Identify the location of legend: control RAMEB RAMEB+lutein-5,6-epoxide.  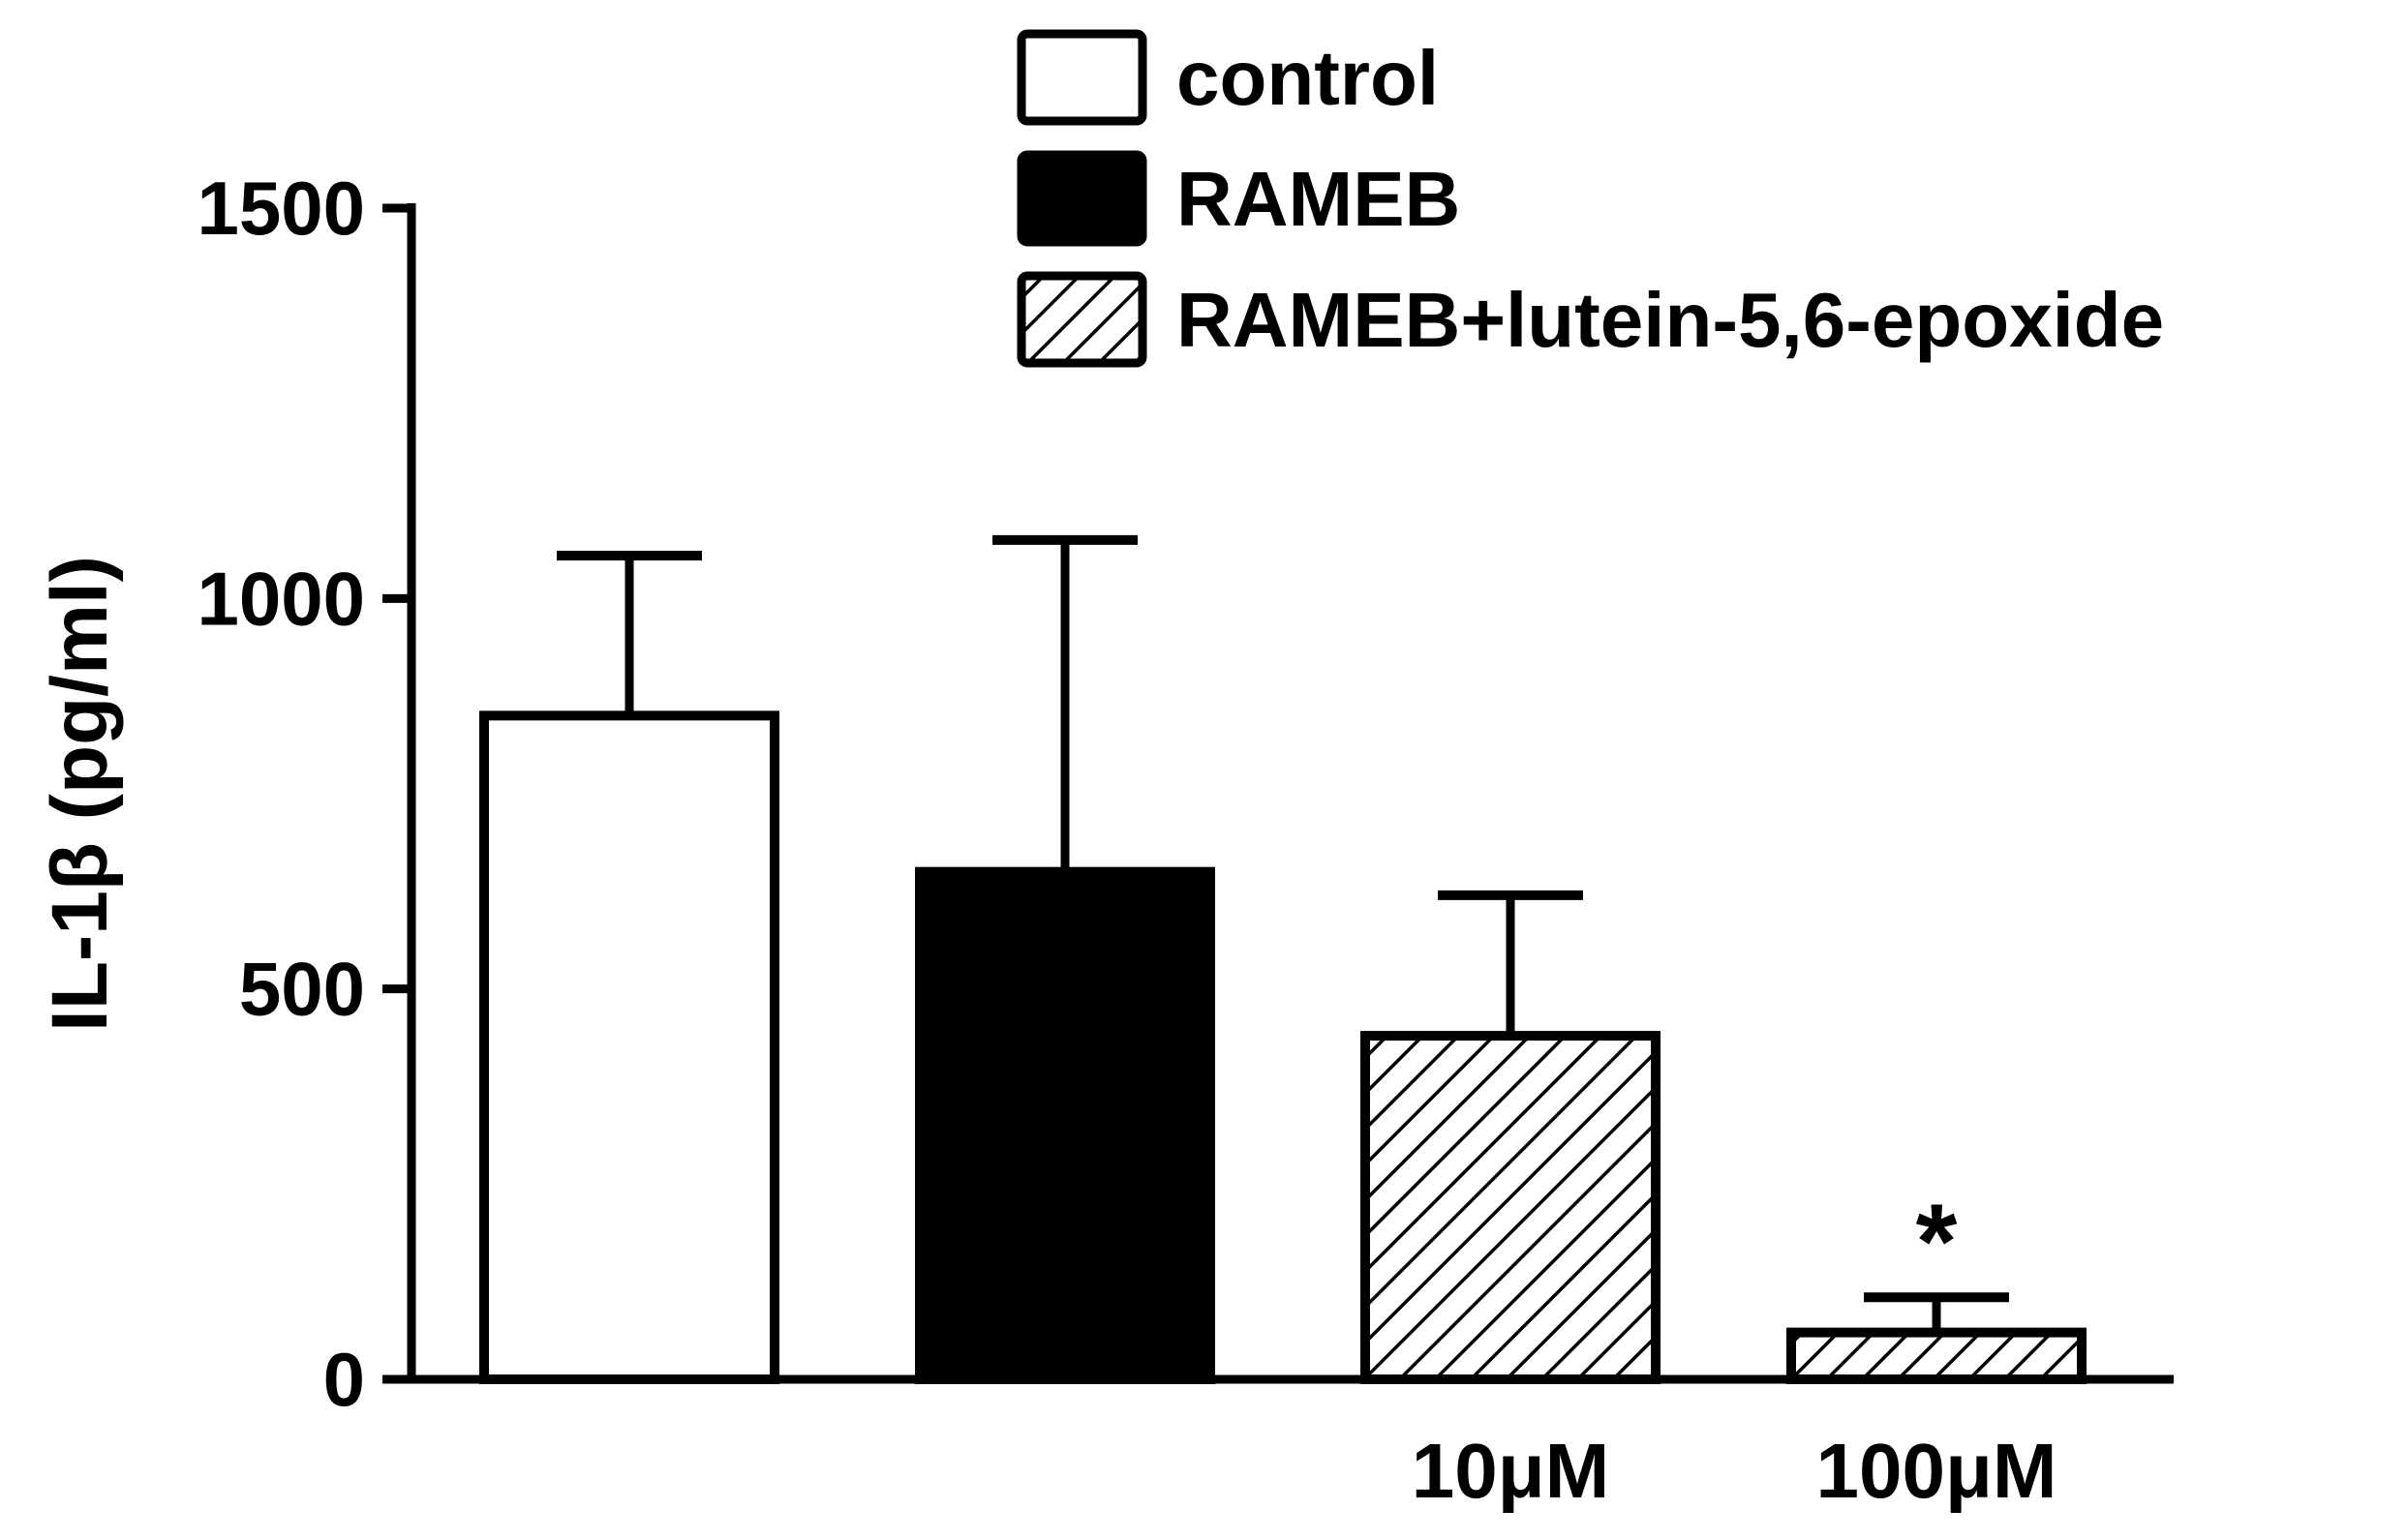
(1590, 199).